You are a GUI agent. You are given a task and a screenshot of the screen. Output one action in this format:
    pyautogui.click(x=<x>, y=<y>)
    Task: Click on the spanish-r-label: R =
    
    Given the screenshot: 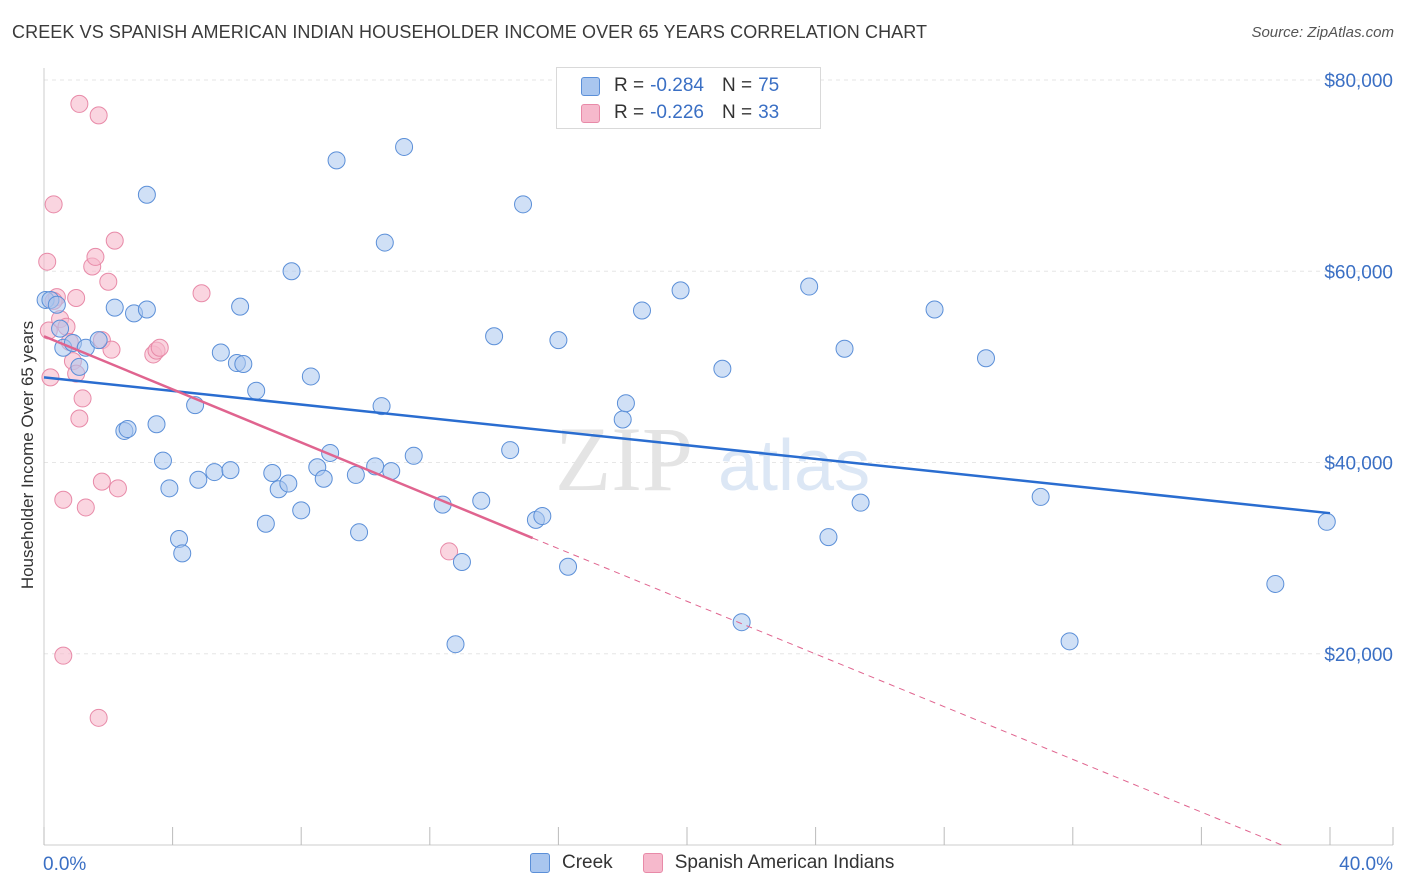 What is the action you would take?
    pyautogui.click(x=629, y=112)
    